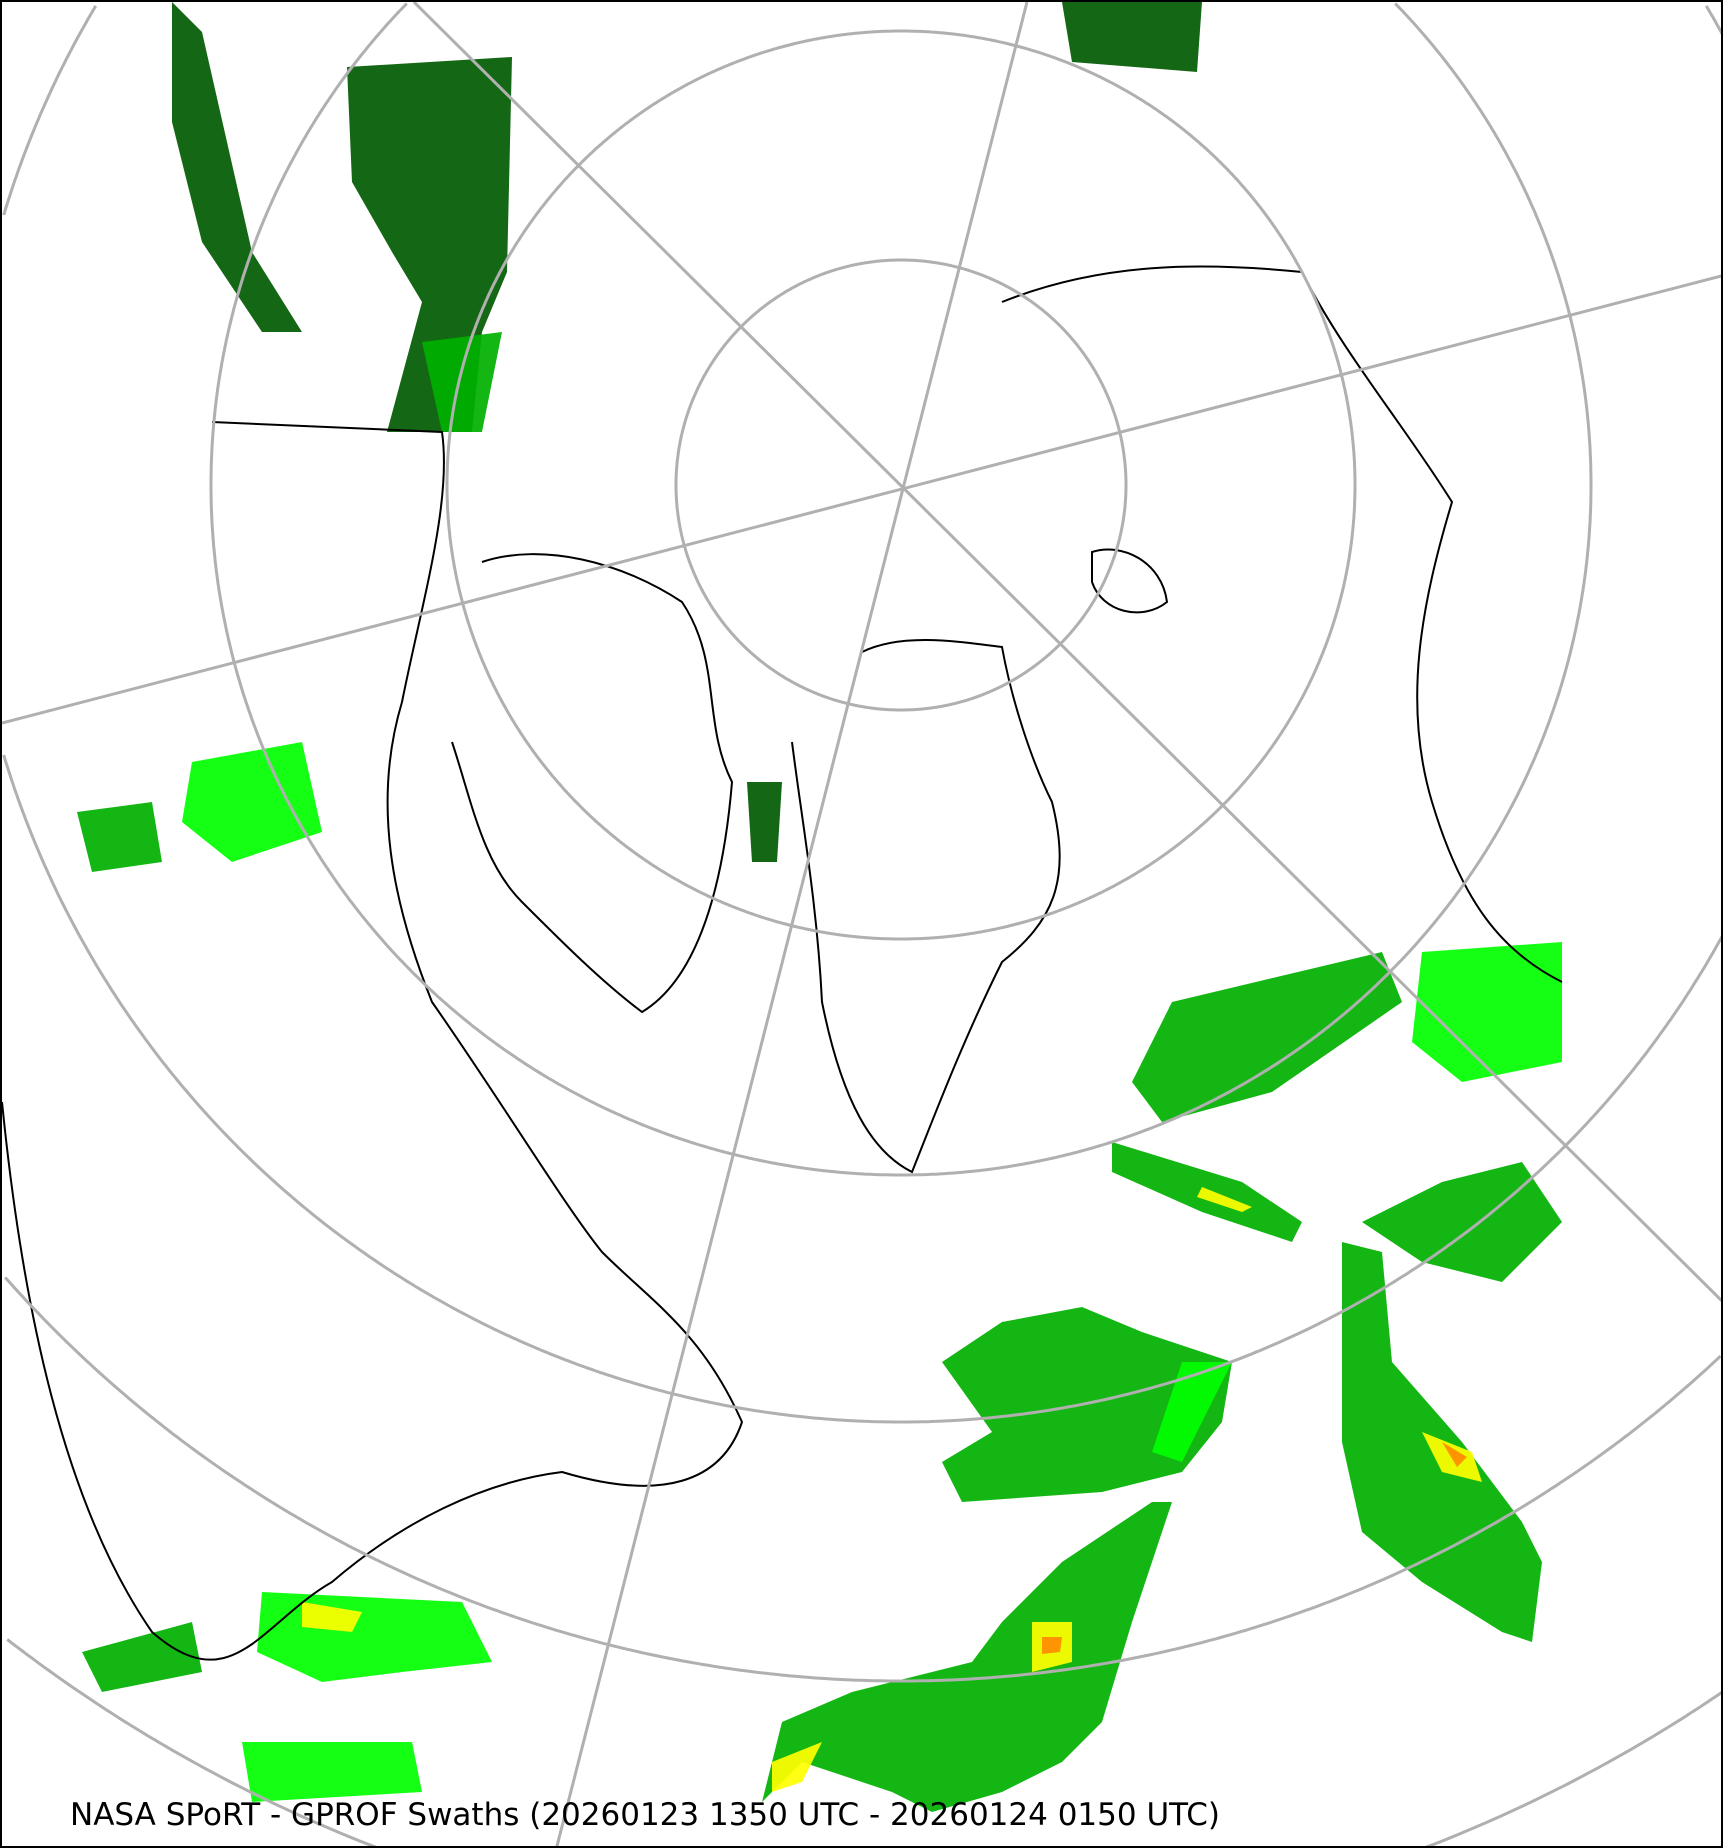 The width and height of the screenshot is (1723, 1848). What do you see at coordinates (592, 783) in the screenshot?
I see `canadian-archipelago` at bounding box center [592, 783].